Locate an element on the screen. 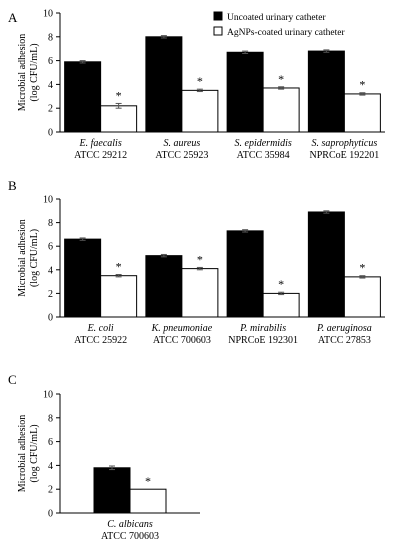 This screenshot has height=550, width=405. panel-a-y-axis-label: Microbial adhesion is located at coordinates (22, 72).